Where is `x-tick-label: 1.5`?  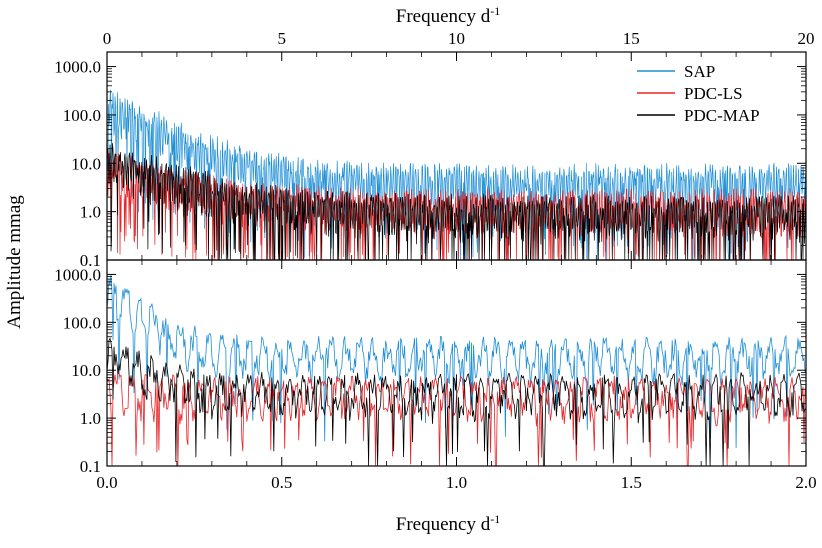 x-tick-label: 1.5 is located at coordinates (631, 482).